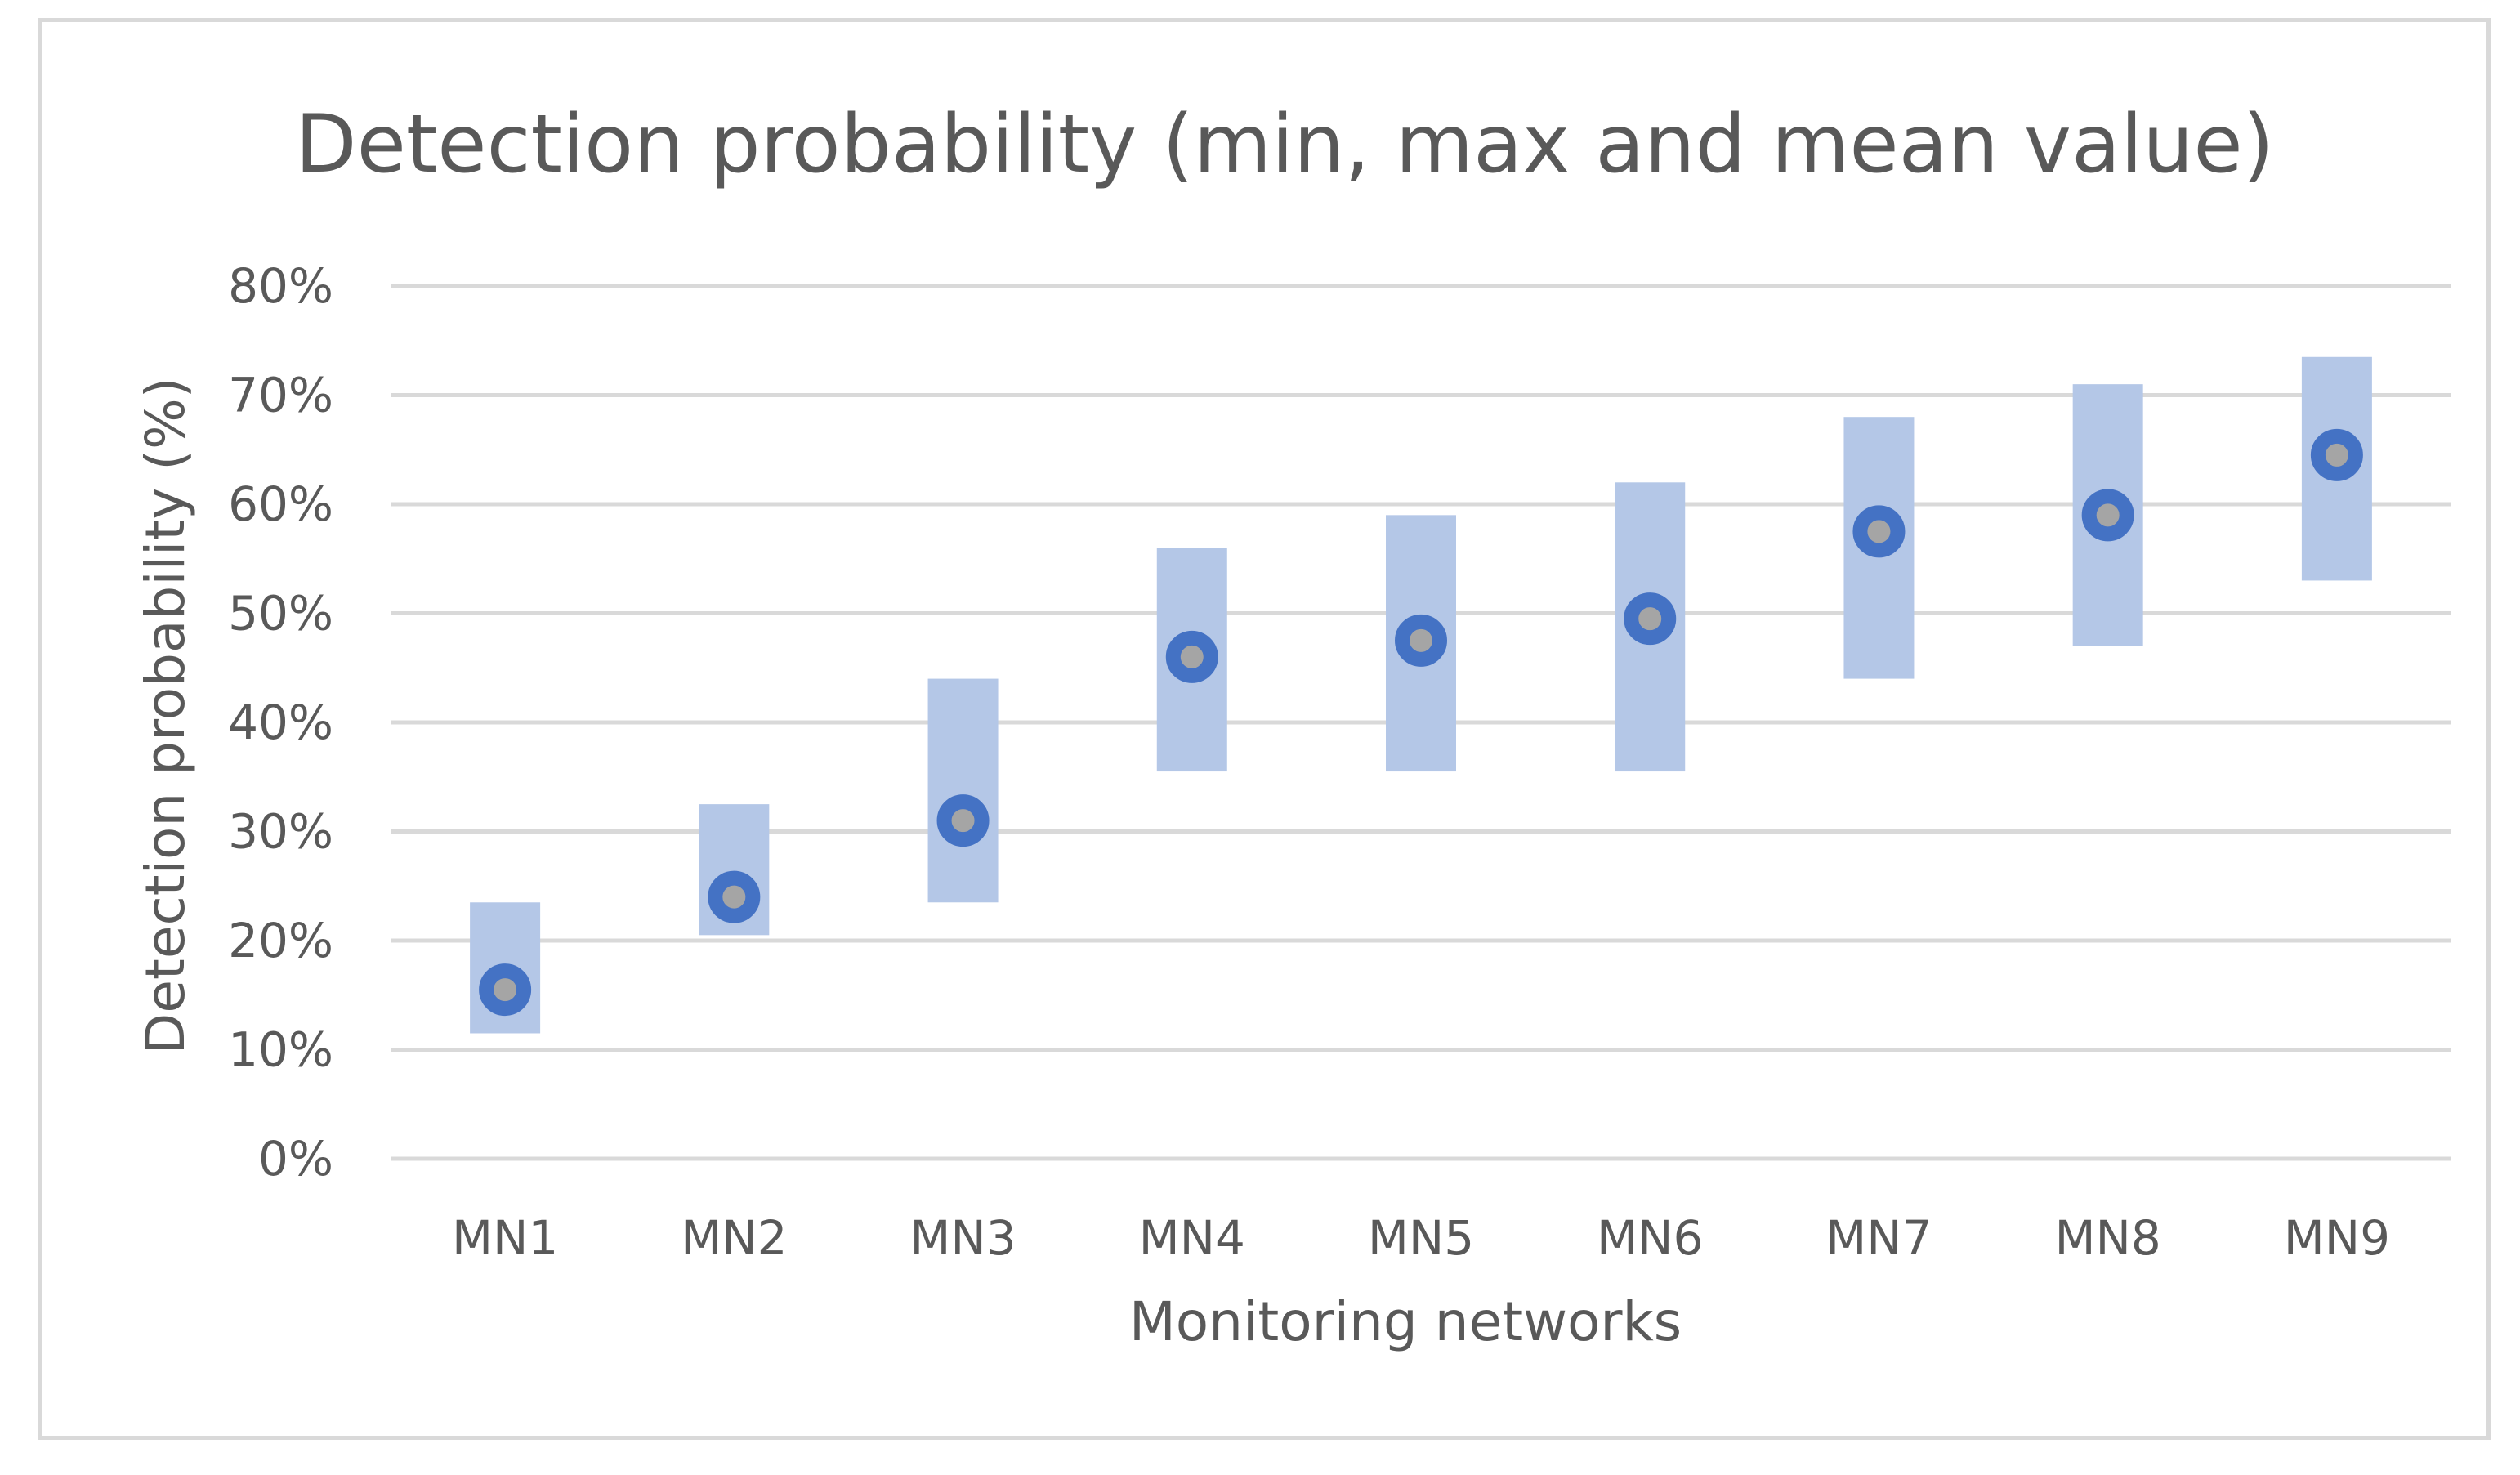  What do you see at coordinates (280, 395) in the screenshot?
I see `y-tick-label: 70%` at bounding box center [280, 395].